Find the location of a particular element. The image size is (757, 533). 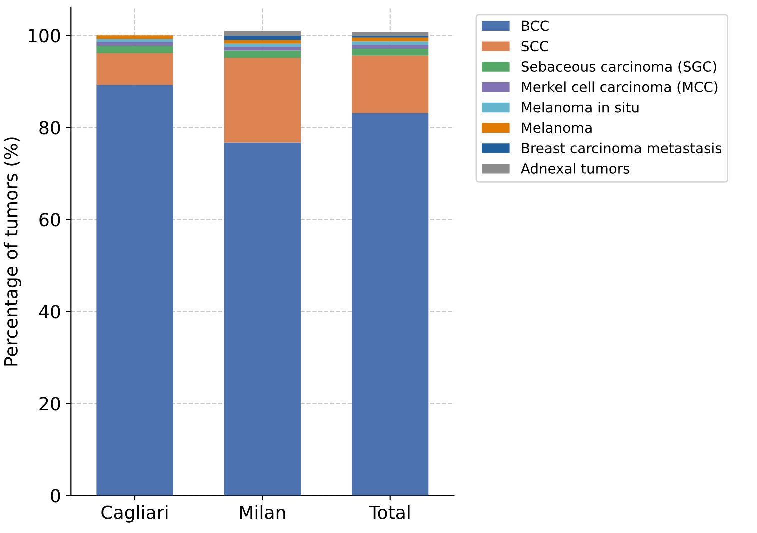

y-tick-label: 100 is located at coordinates (44, 36).